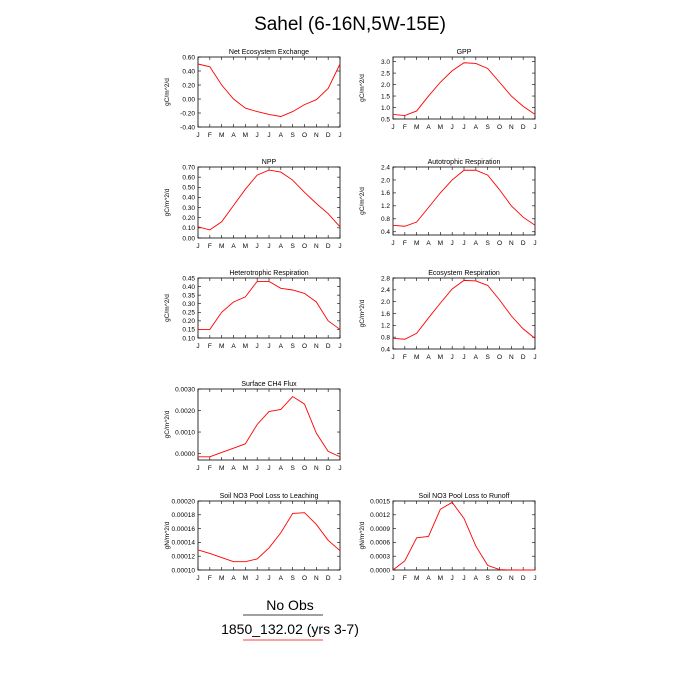  What do you see at coordinates (385, 62) in the screenshot?
I see `y-tick-label: 3.0` at bounding box center [385, 62].